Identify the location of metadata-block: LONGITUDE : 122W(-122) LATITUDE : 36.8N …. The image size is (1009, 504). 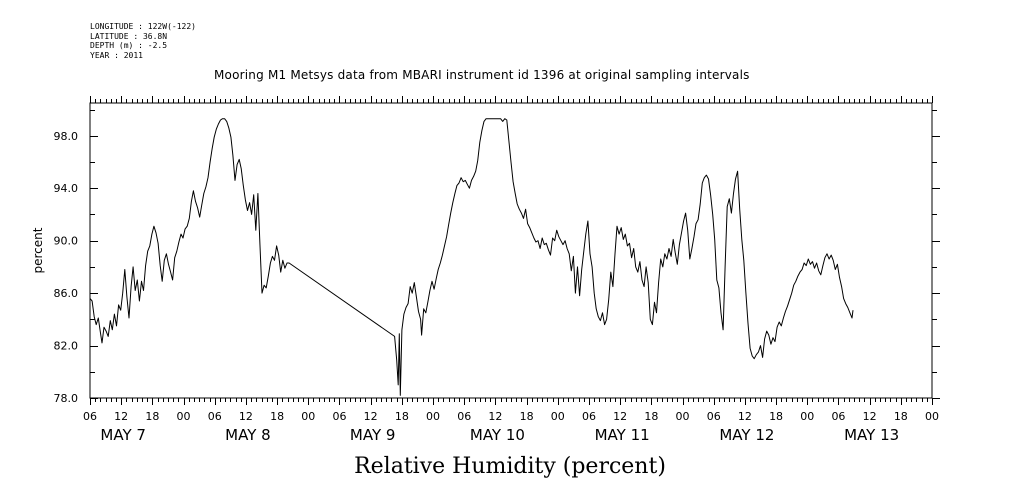
(143, 41).